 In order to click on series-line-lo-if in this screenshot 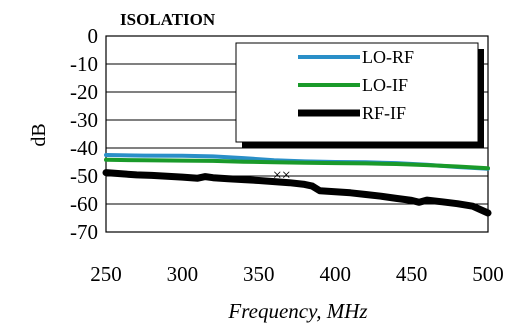, I will do `click(297, 164)`.